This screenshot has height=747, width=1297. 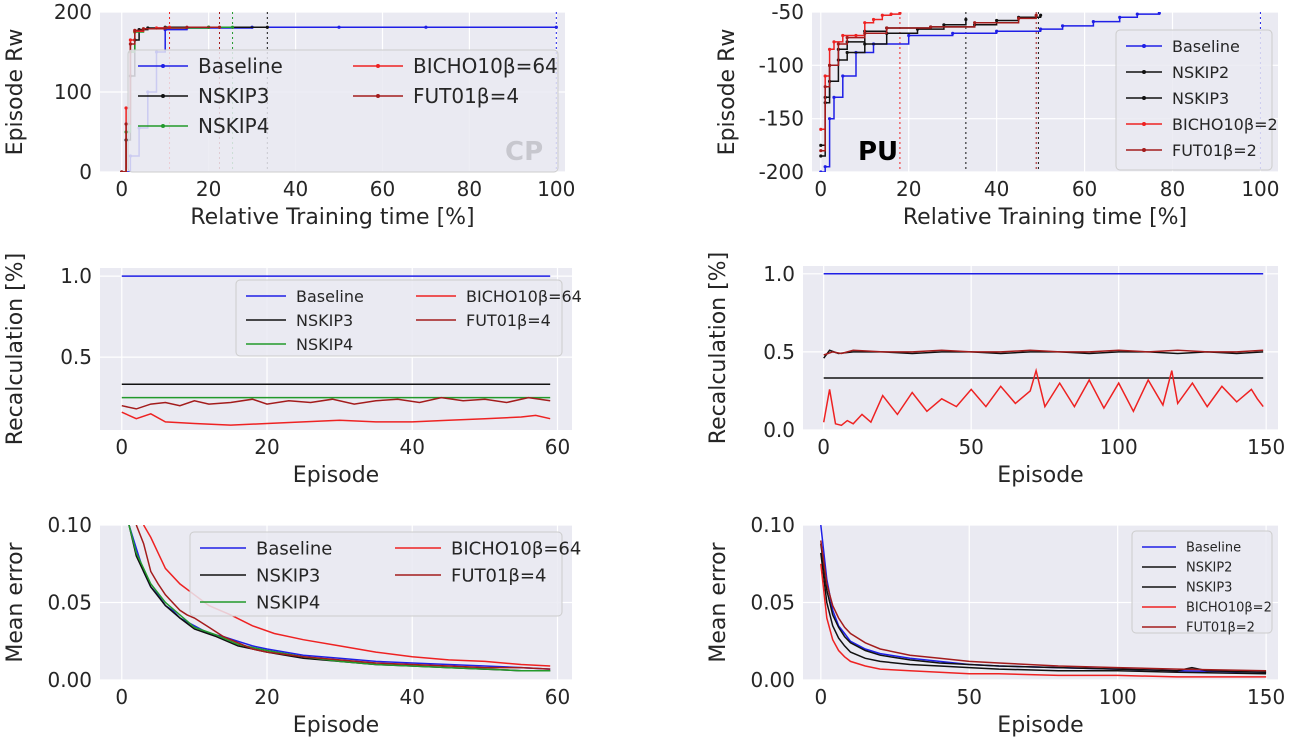 I want to click on x-tick-label: 100, so click(x=1118, y=697).